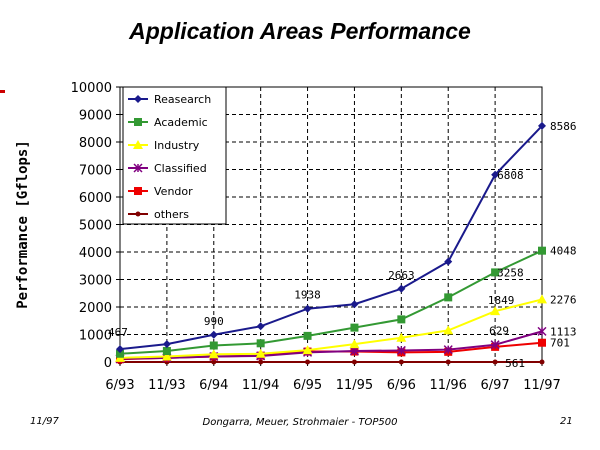 The image size is (600, 450). Describe the element at coordinates (91, 88) in the screenshot. I see `y-tick-label: 10000` at that location.